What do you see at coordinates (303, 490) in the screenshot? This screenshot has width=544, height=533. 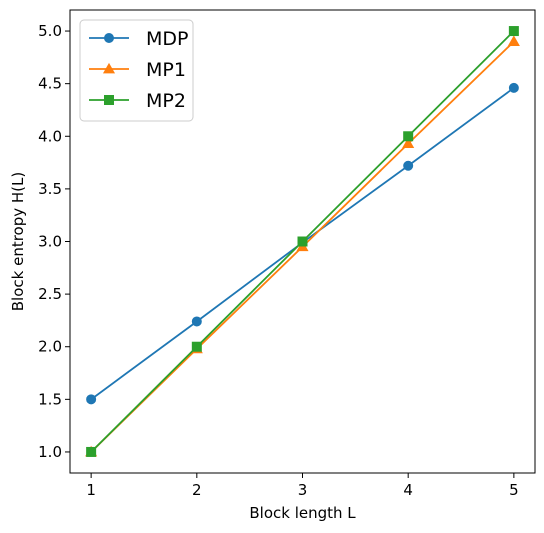 I see `x-tick-label: 3` at bounding box center [303, 490].